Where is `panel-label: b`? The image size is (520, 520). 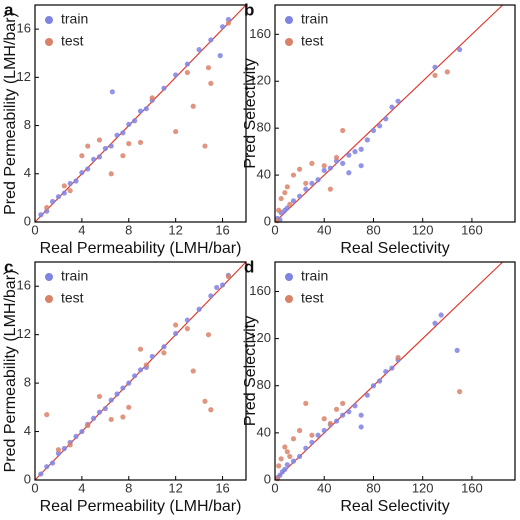
panel-label: b is located at coordinates (249, 9).